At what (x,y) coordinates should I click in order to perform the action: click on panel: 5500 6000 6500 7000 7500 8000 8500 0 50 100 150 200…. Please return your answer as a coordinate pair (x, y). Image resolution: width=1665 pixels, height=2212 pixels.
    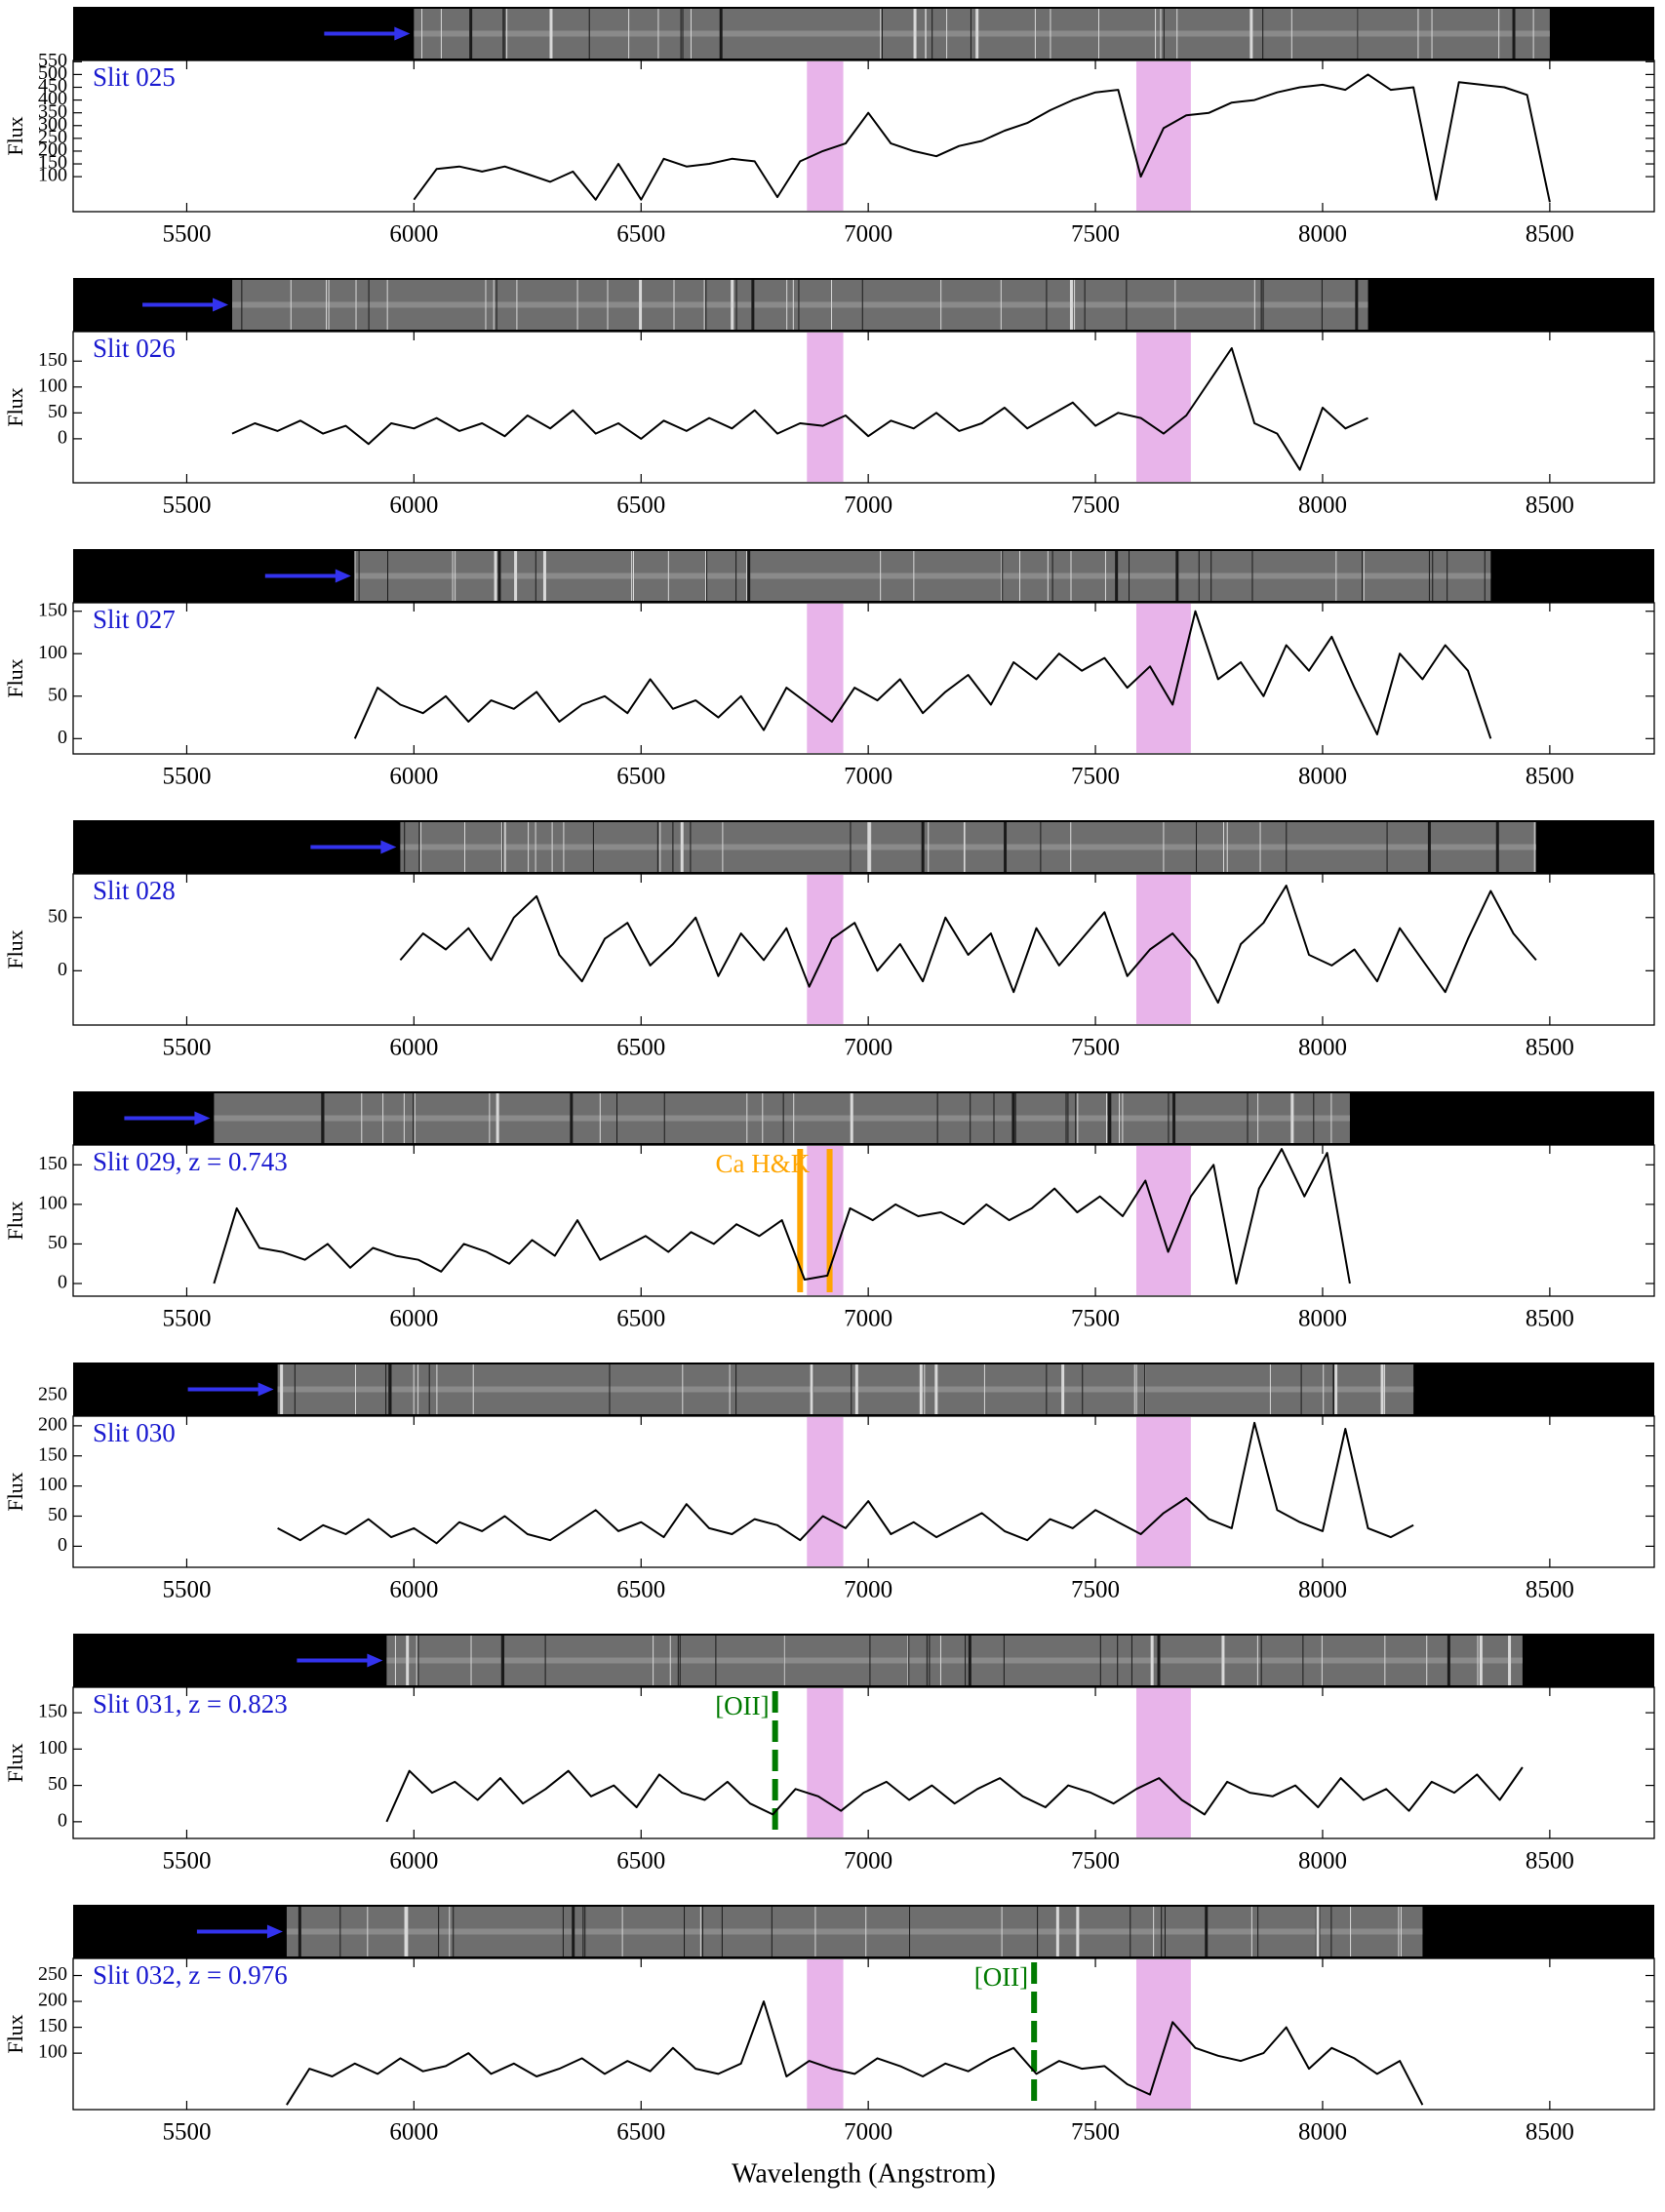
    Looking at the image, I should click on (829, 1483).